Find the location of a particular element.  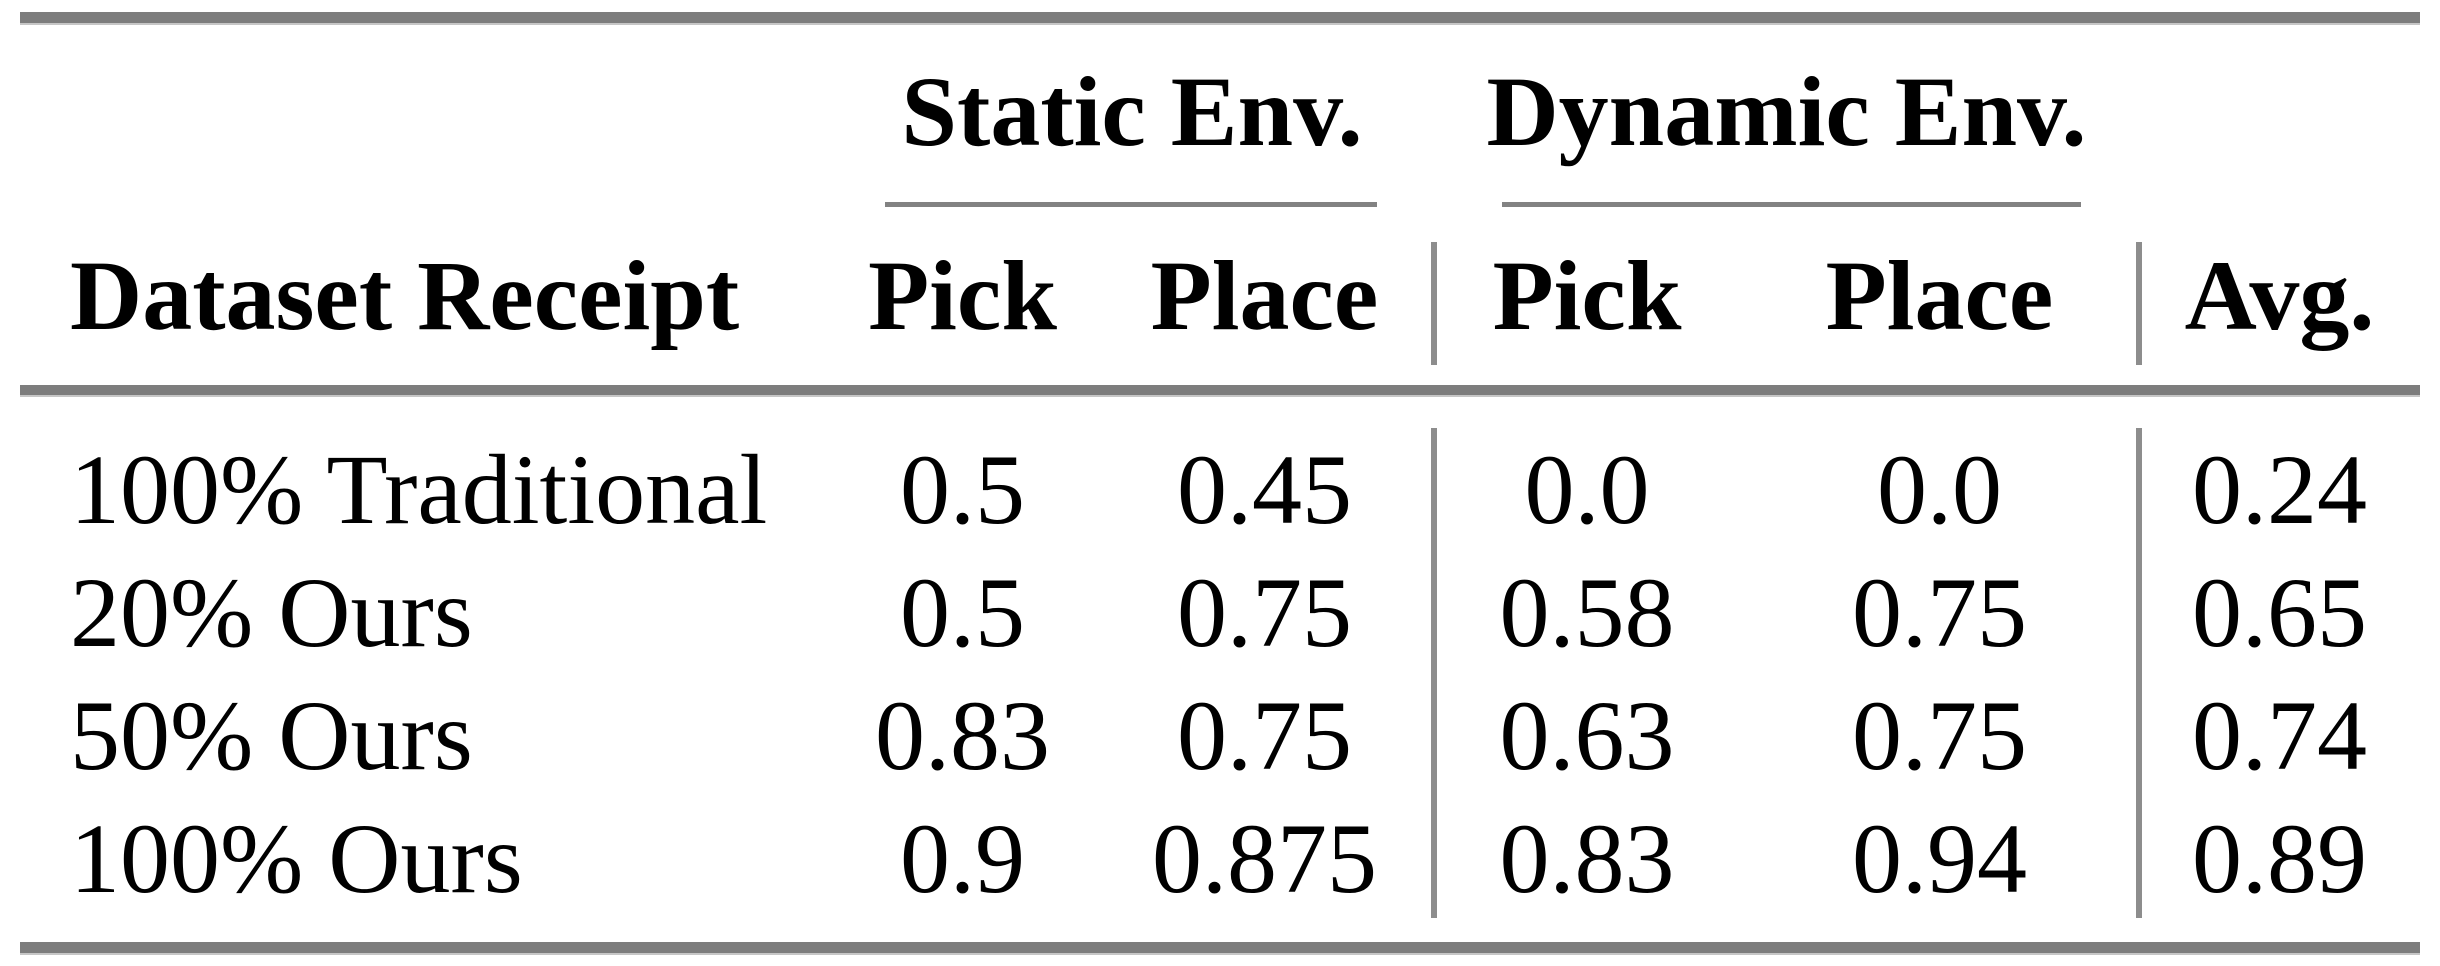

static-env-underline is located at coordinates (1131, 204).